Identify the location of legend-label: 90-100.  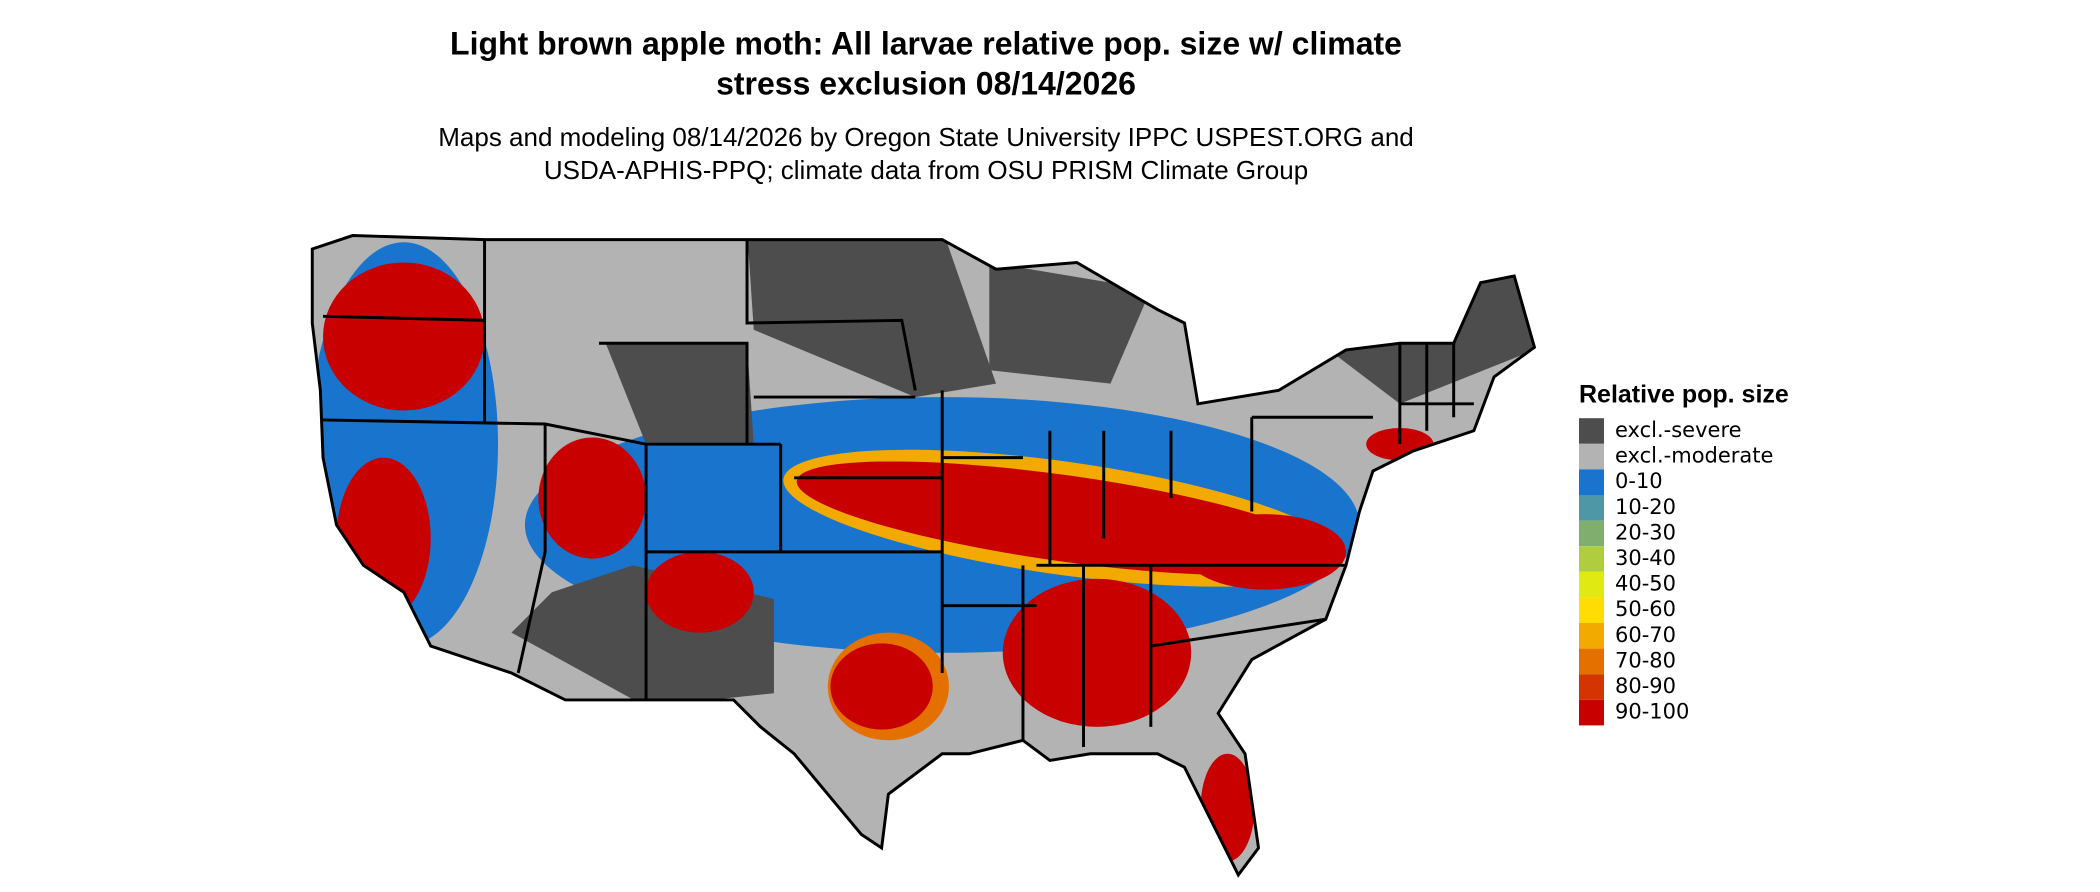
(1652, 712).